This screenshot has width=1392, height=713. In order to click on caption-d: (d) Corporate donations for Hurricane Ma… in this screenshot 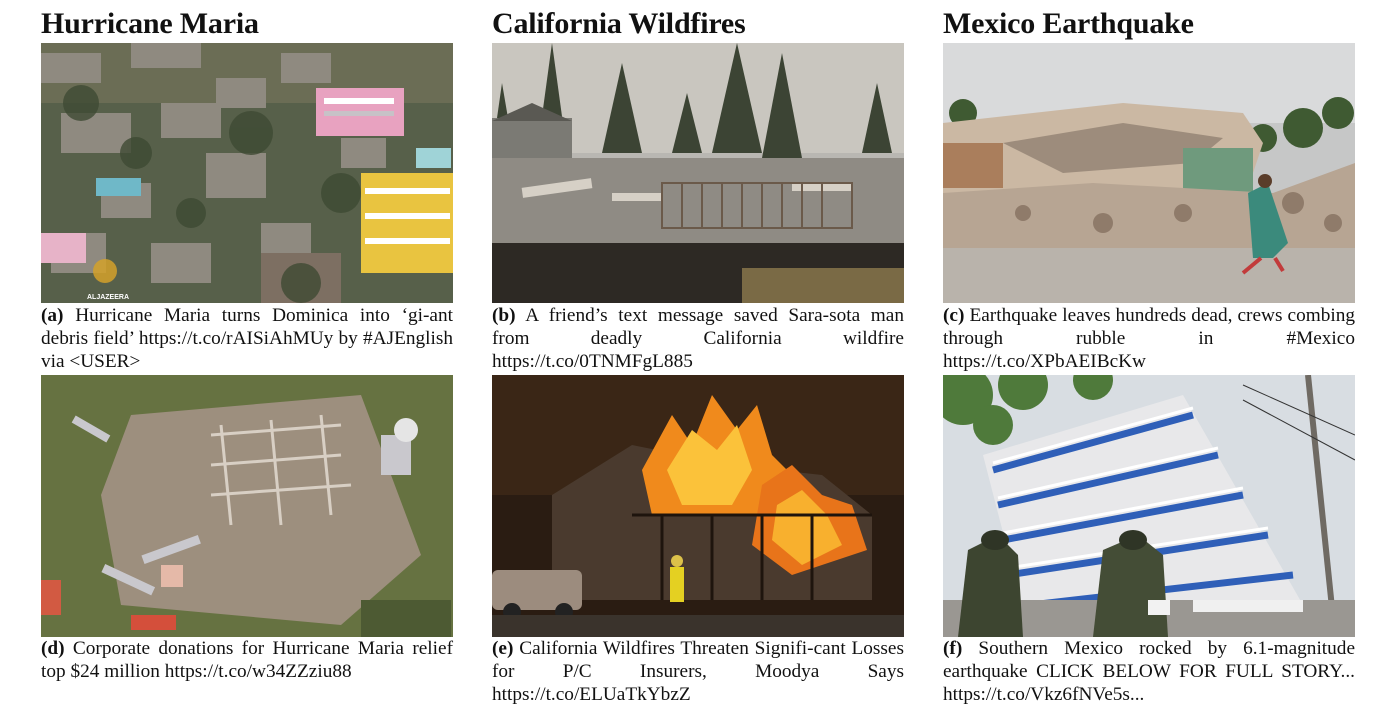, I will do `click(247, 660)`.